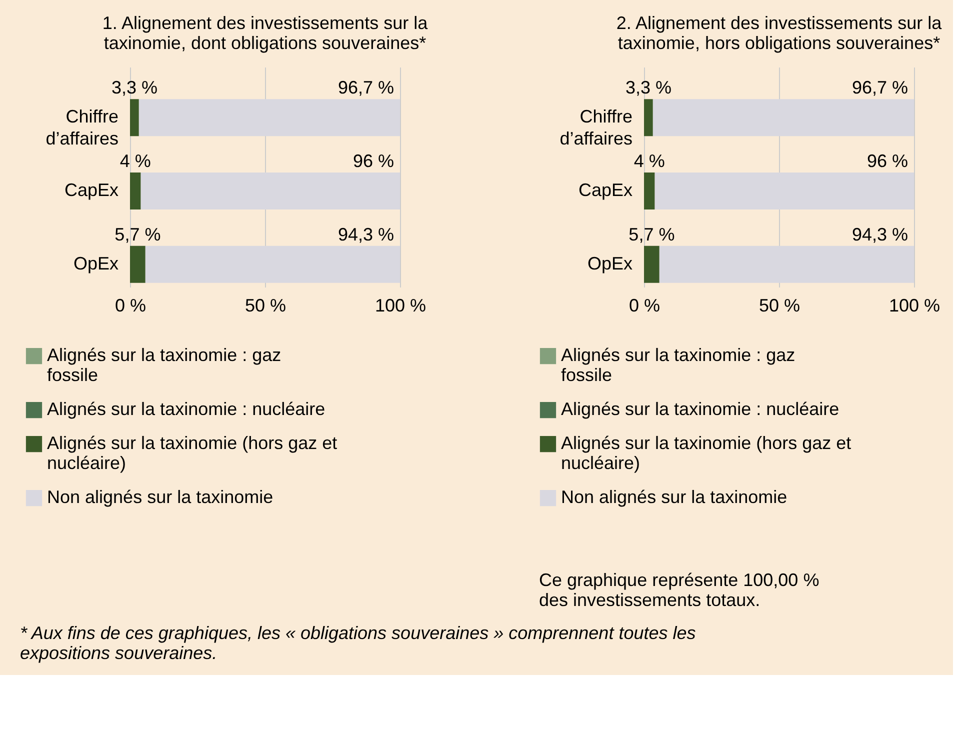  What do you see at coordinates (265, 33) in the screenshot?
I see `chart-title: 1. Alignement des investissements sur la taxinomie, dont obligations souveraines*` at bounding box center [265, 33].